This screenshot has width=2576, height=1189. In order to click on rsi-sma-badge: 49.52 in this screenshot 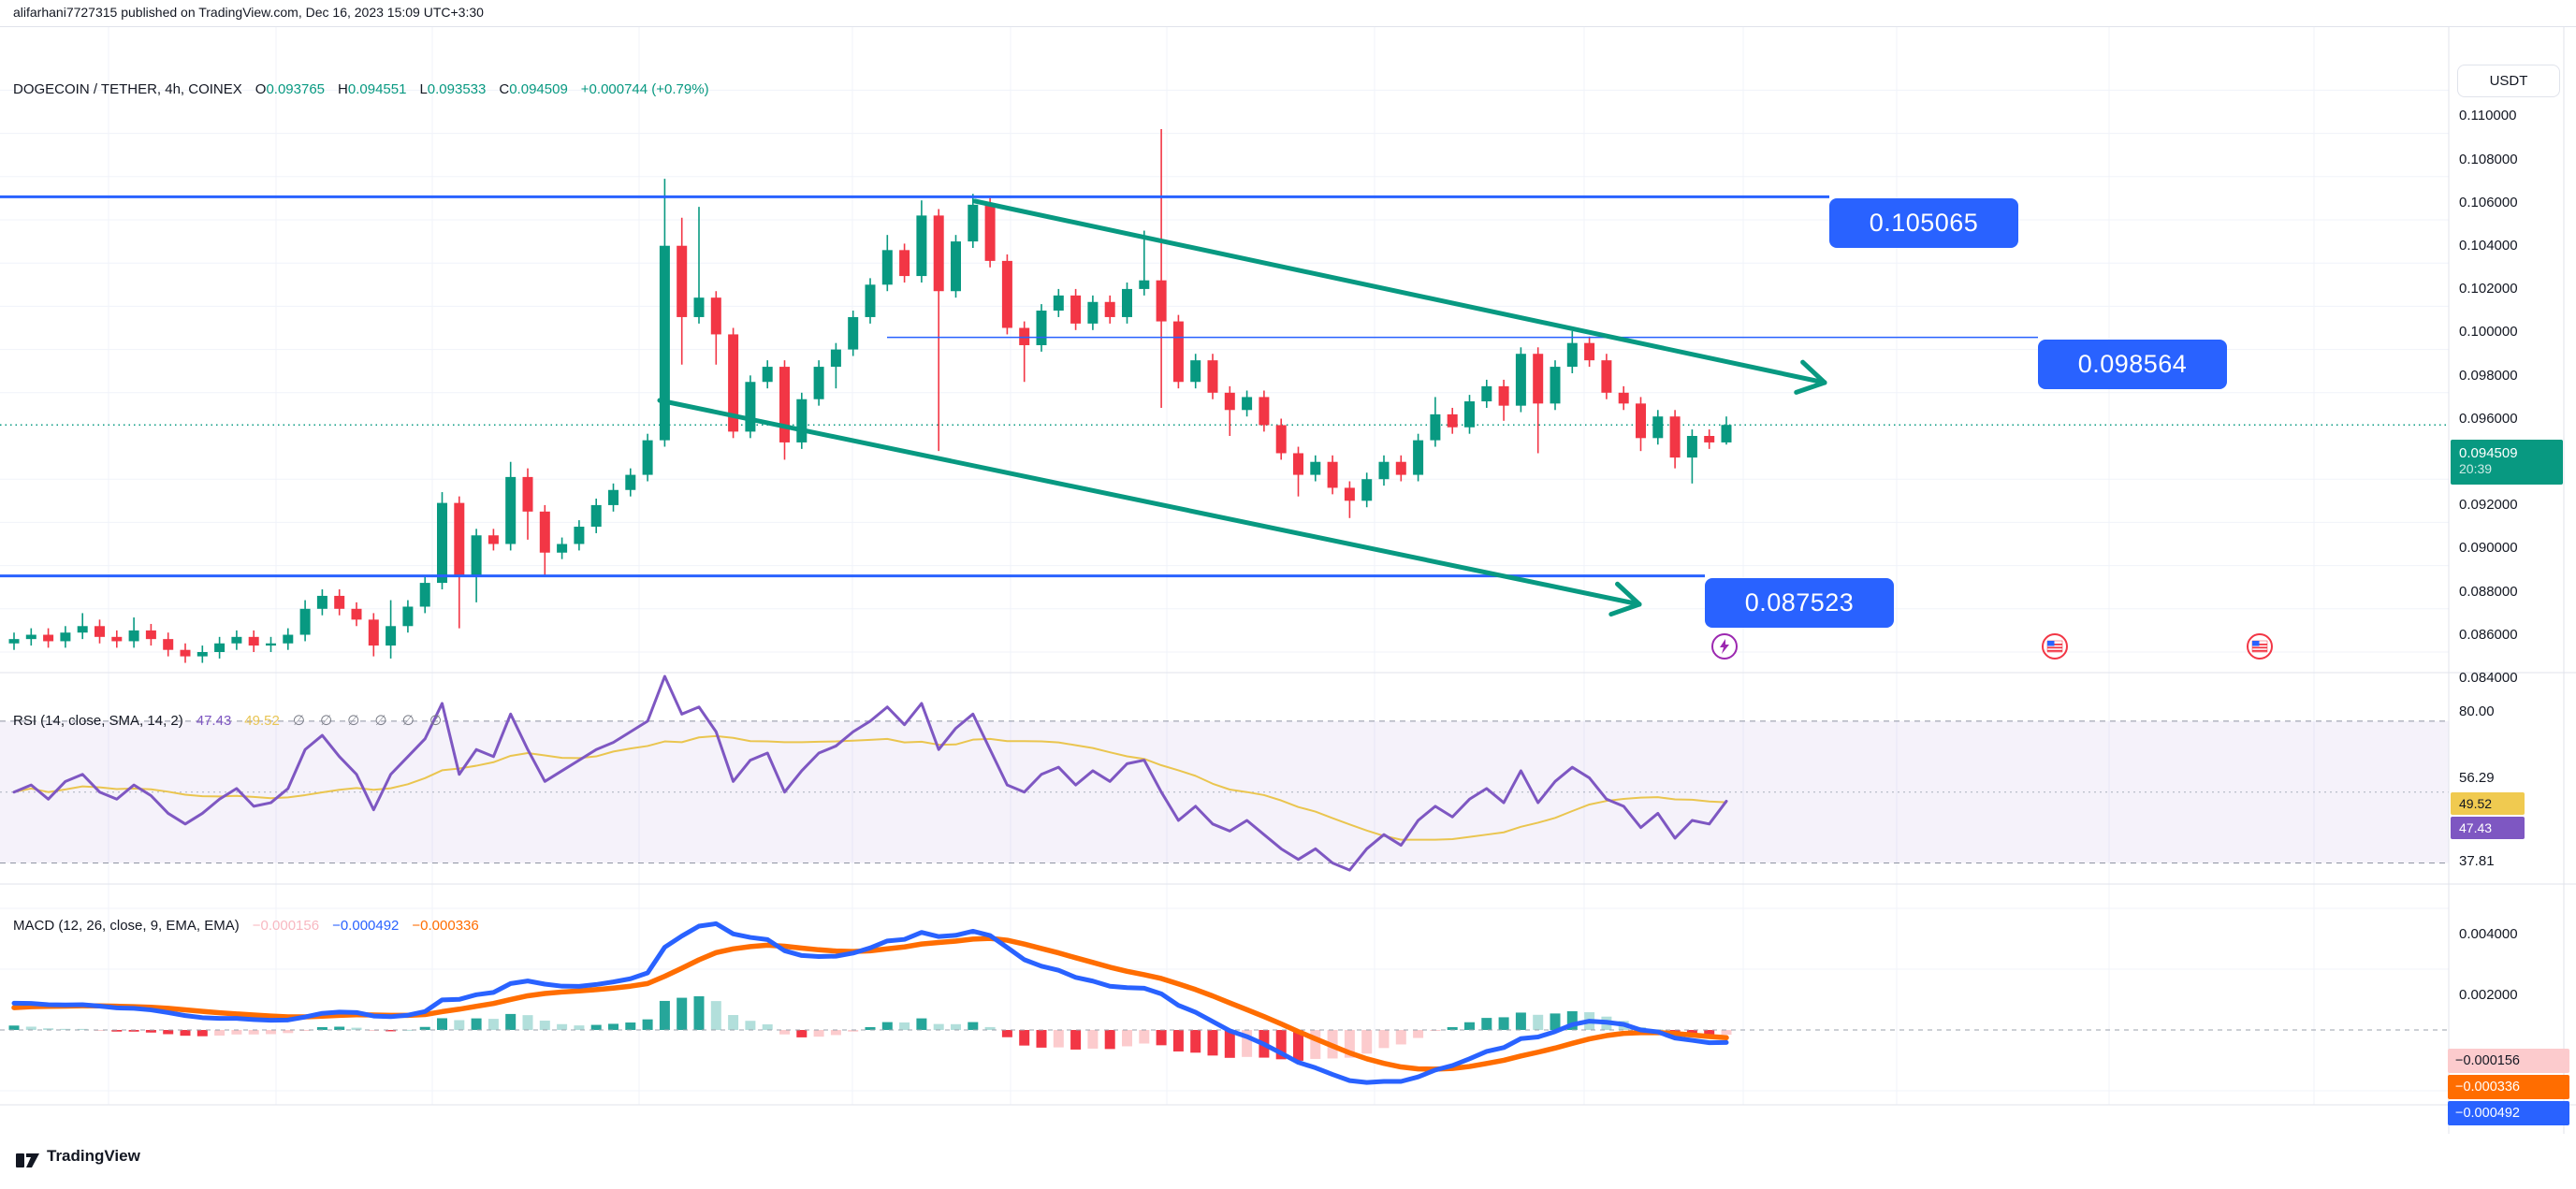, I will do `click(2488, 803)`.